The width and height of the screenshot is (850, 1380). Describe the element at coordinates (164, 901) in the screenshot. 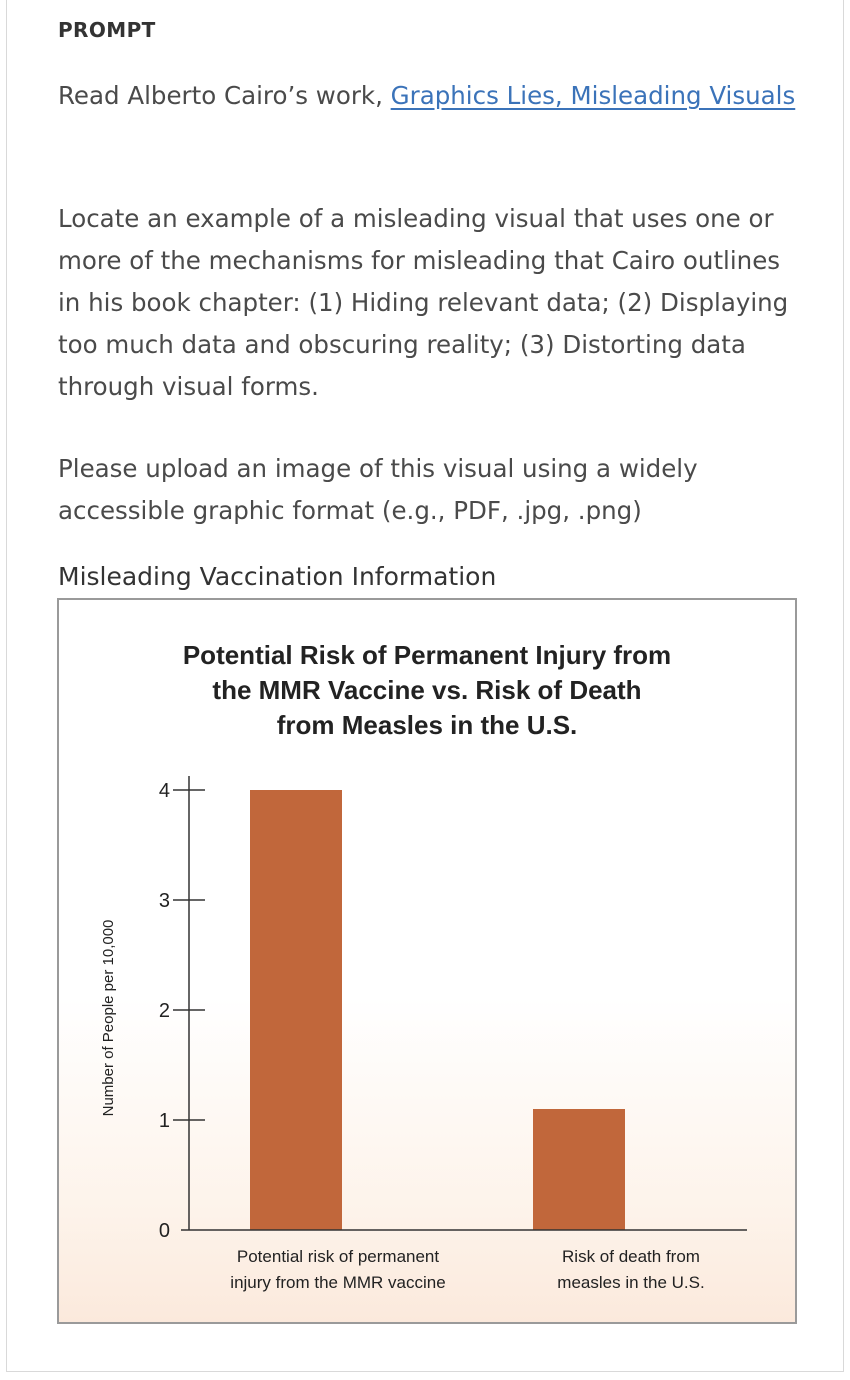

I see `y-tick-label: 3` at that location.